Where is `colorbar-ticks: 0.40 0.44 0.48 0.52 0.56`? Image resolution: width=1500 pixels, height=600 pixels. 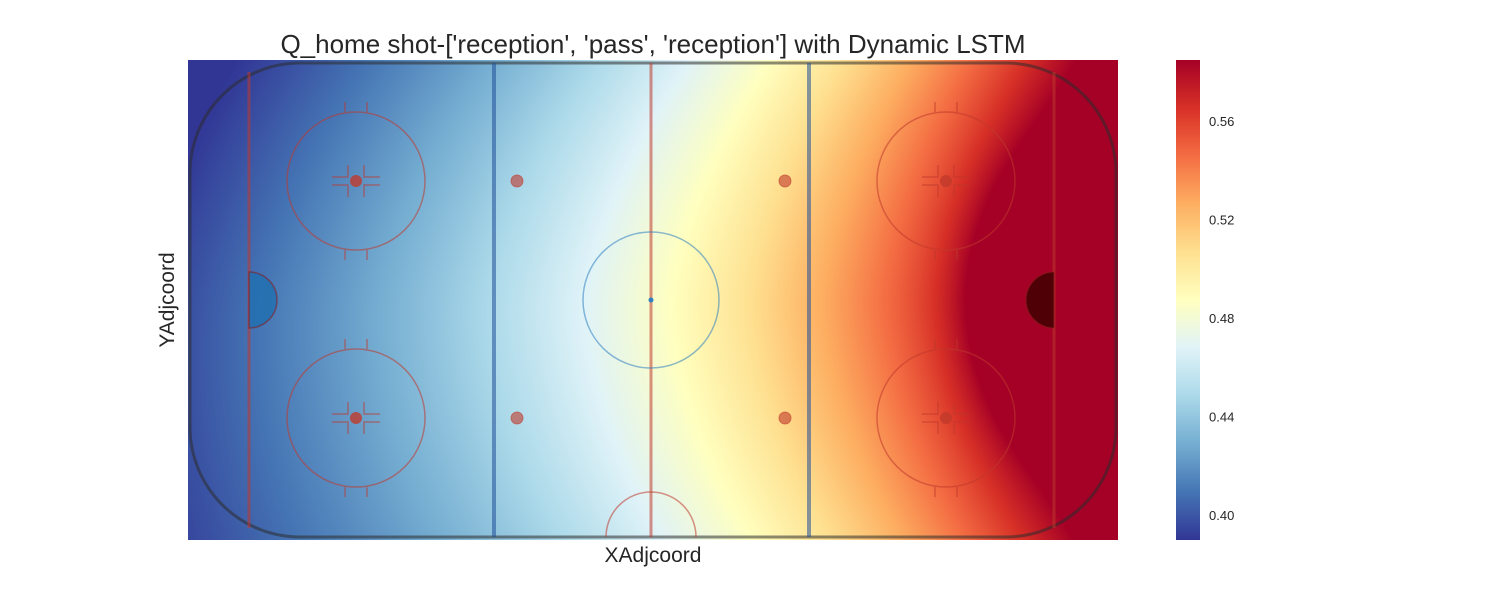
colorbar-ticks: 0.40 0.44 0.48 0.52 0.56 is located at coordinates (1221, 318).